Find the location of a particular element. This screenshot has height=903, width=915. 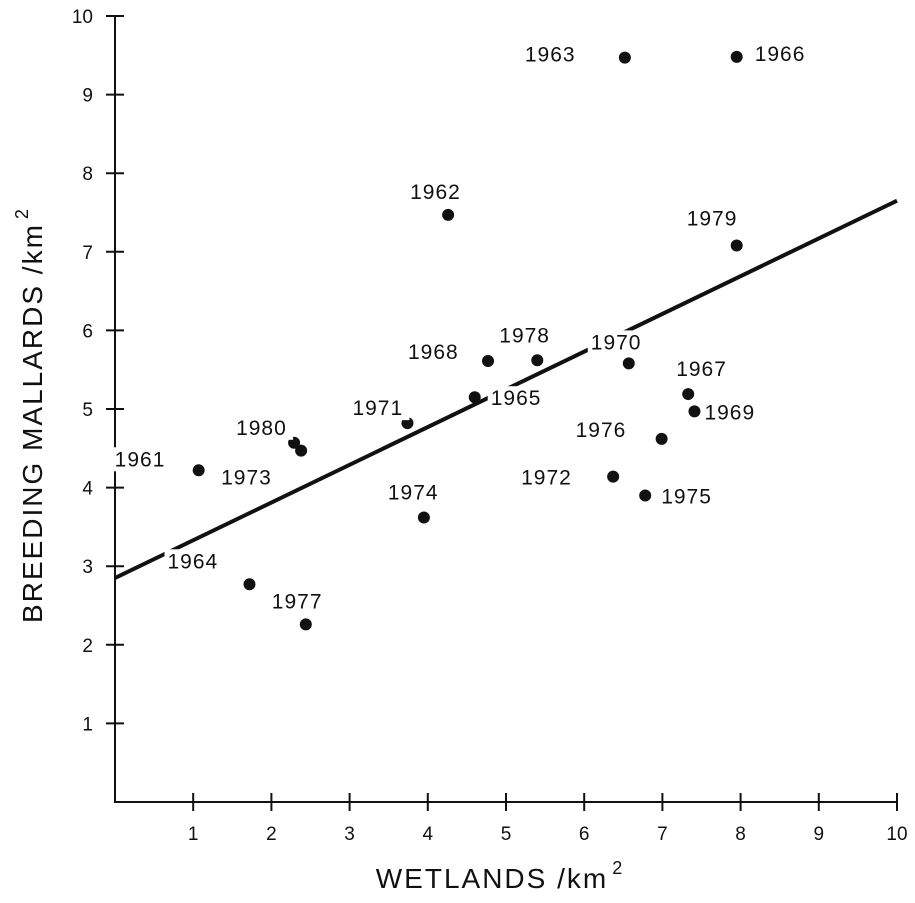

y-tick-label: 9 is located at coordinates (87, 96).